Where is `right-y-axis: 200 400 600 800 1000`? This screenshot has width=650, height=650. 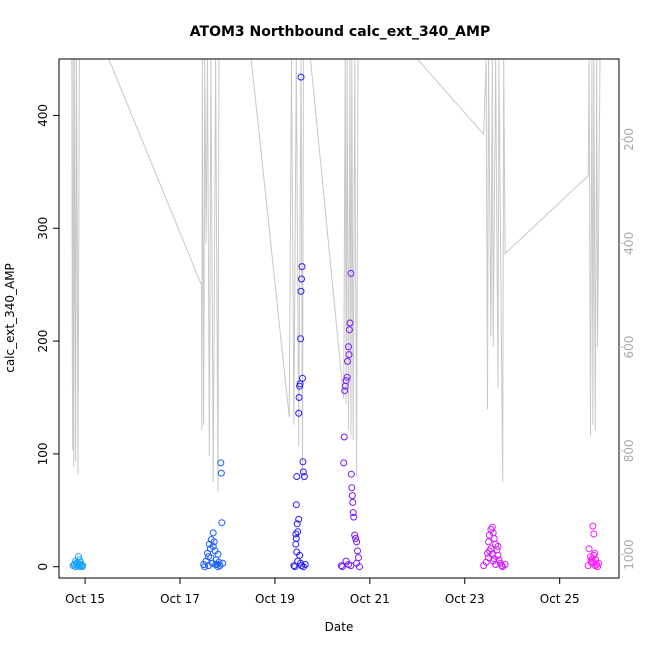 right-y-axis: 200 400 600 800 1000 is located at coordinates (627, 349).